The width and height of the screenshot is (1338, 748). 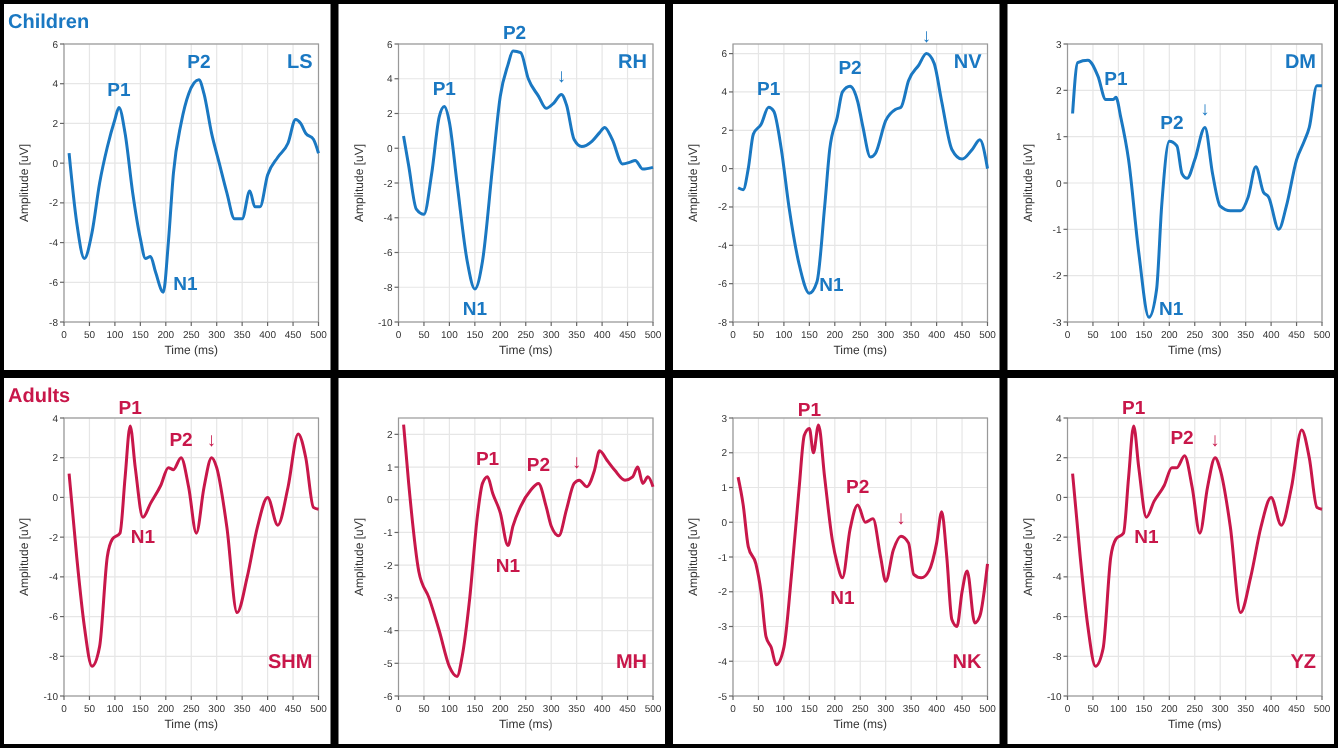 What do you see at coordinates (1303, 663) in the screenshot?
I see `annotation: YZ` at bounding box center [1303, 663].